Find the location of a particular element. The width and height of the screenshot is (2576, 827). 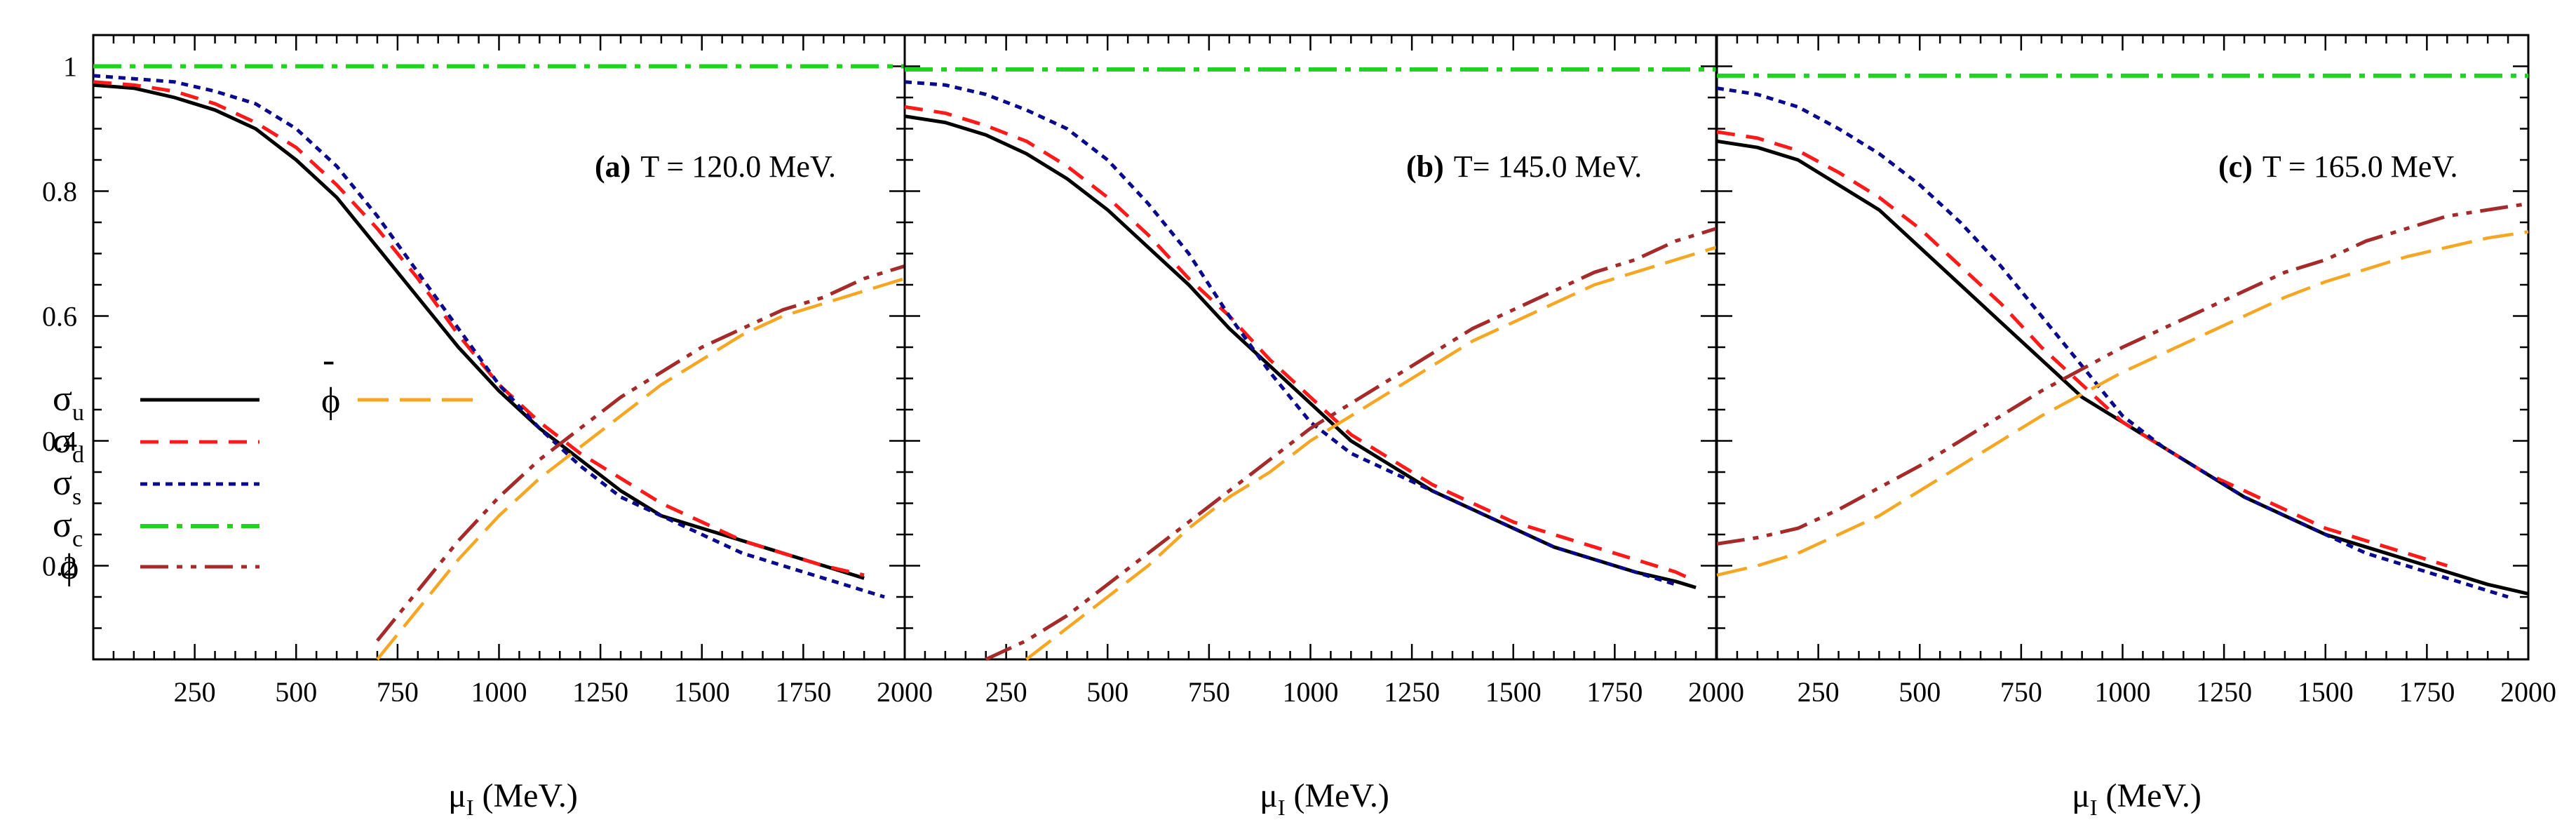

legend-item-sigma-u: σu is located at coordinates (156, 402).